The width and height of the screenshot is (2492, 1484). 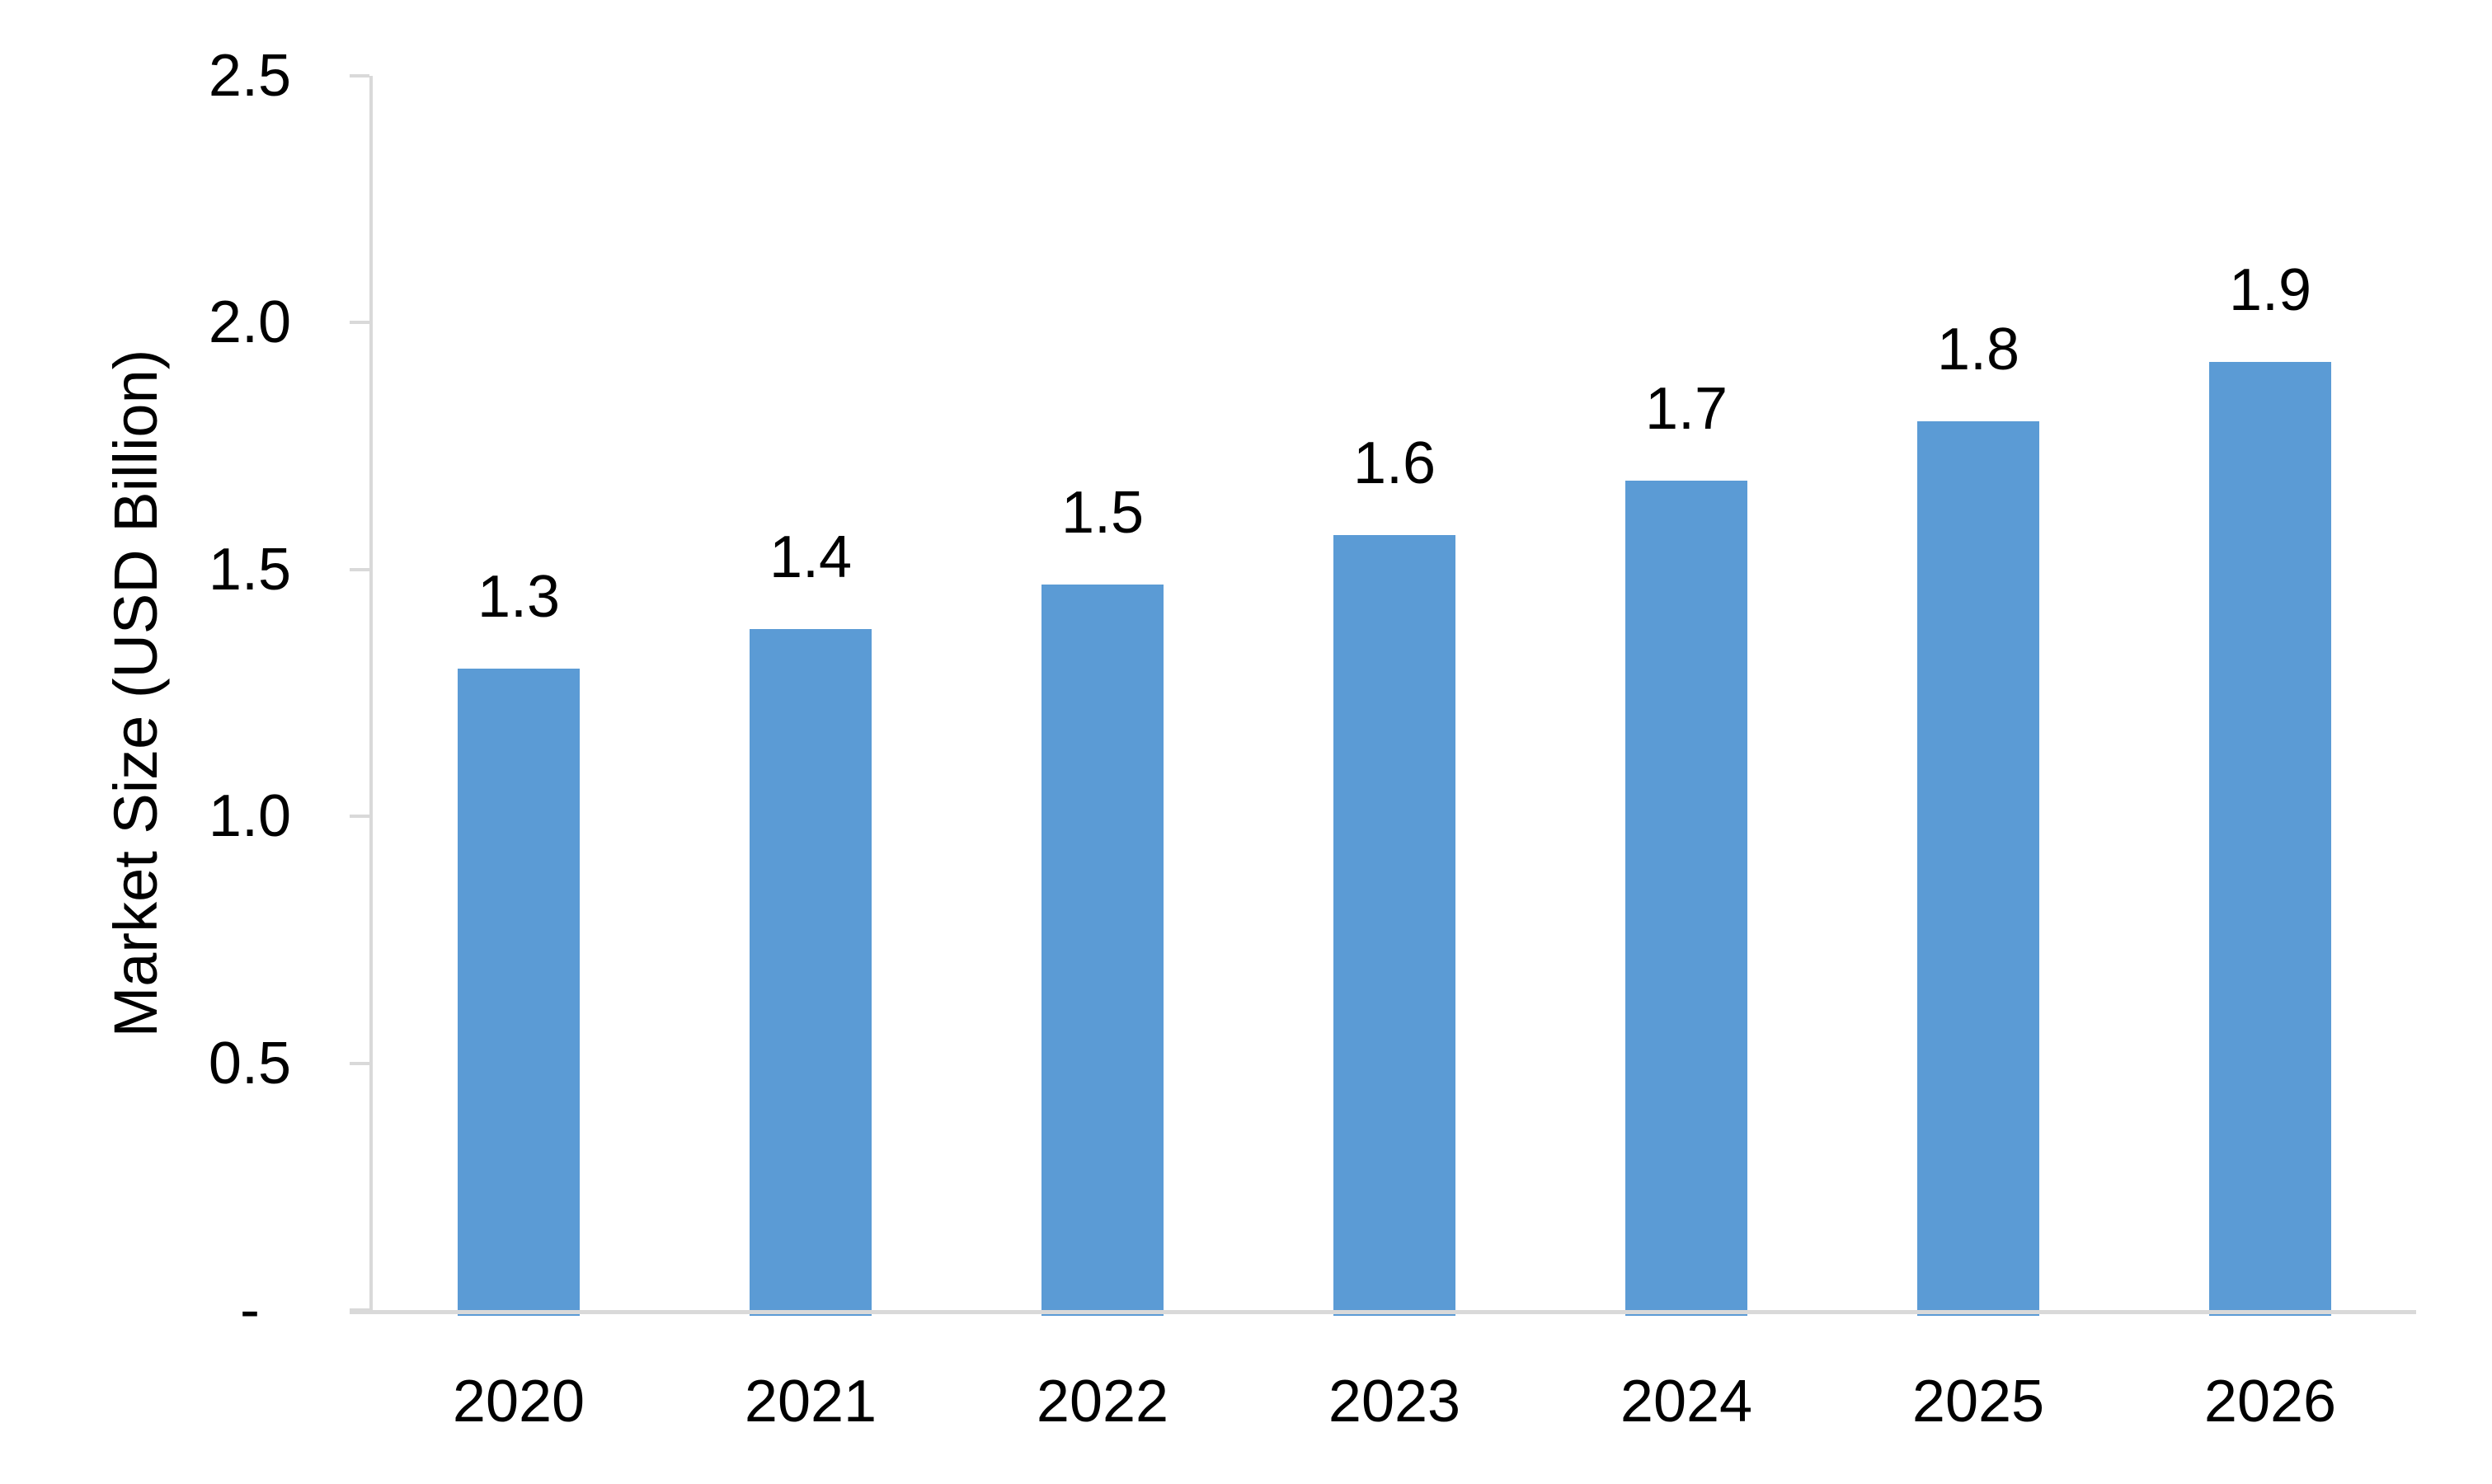 I want to click on x-axis-line, so click(x=1383, y=1312).